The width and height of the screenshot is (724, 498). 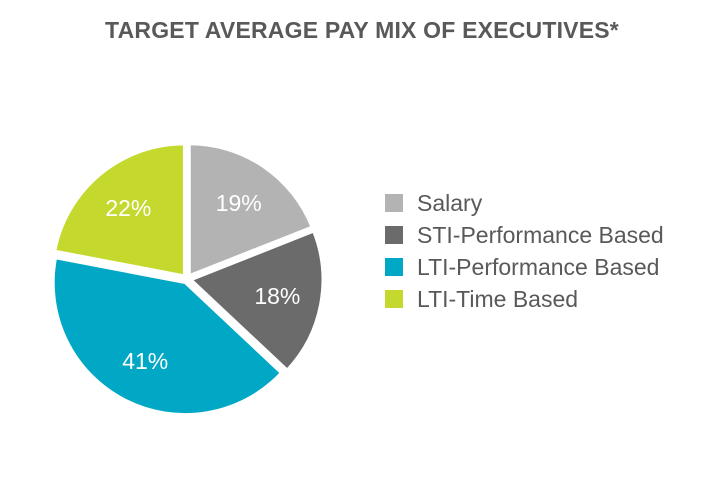 What do you see at coordinates (540, 234) in the screenshot?
I see `legend-label: STI-Performance Based` at bounding box center [540, 234].